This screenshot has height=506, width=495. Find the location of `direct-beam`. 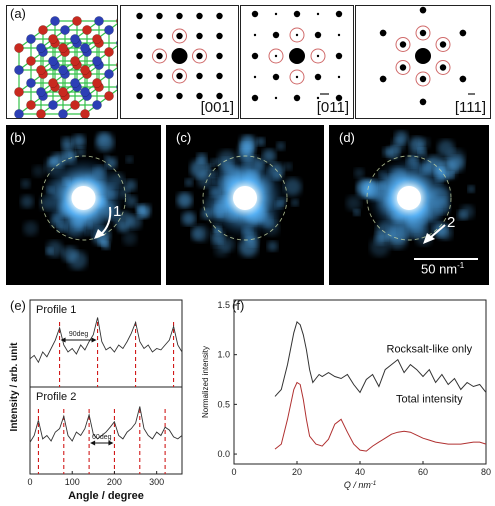

direct-beam is located at coordinates (409, 198).